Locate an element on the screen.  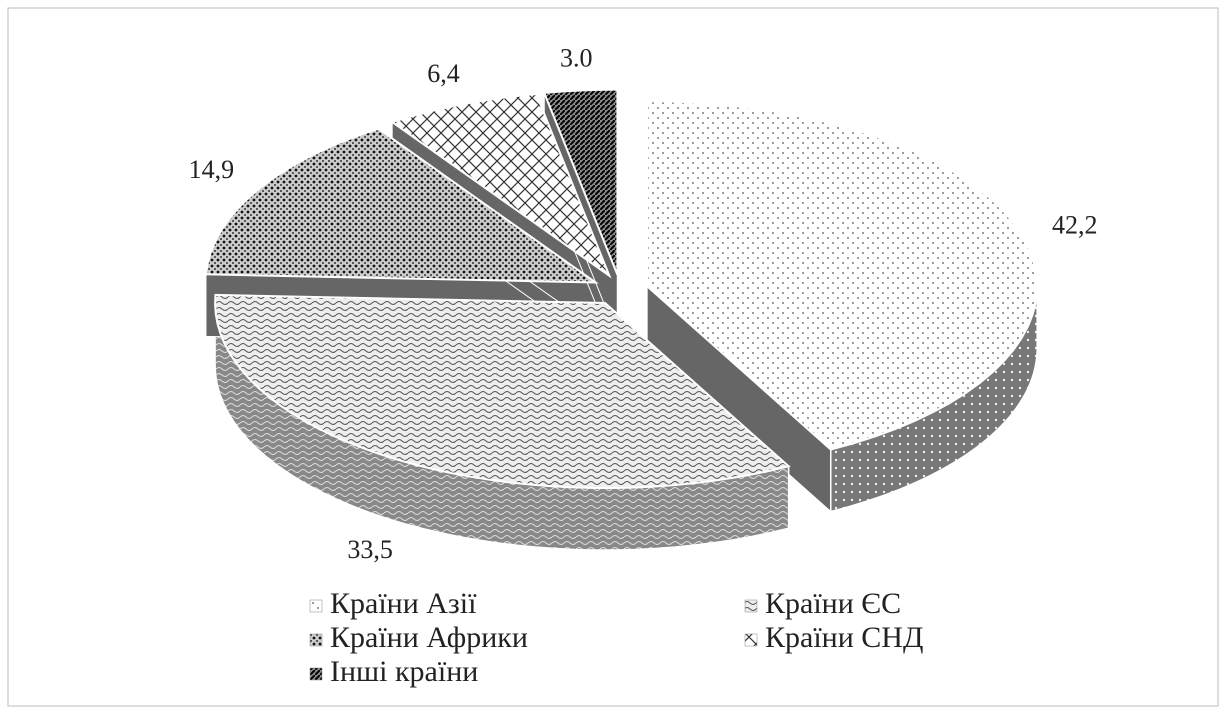
legend-label: Країни СНД is located at coordinates (844, 637).